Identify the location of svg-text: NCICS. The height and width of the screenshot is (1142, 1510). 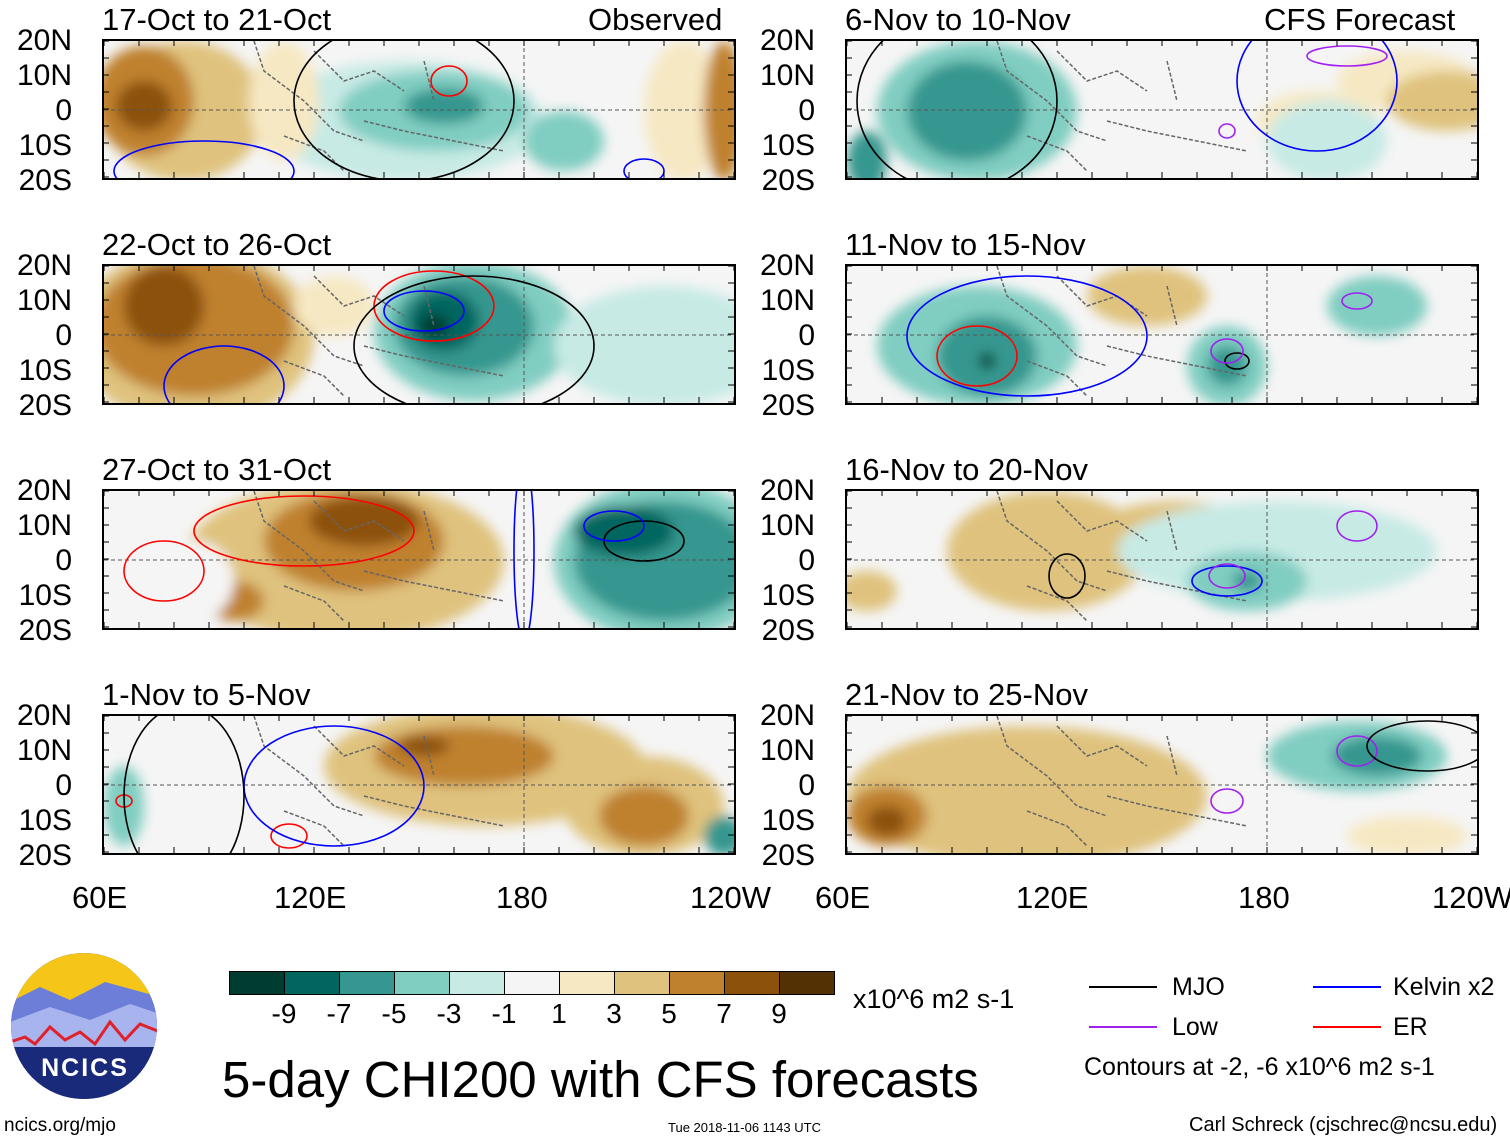
(85, 1068).